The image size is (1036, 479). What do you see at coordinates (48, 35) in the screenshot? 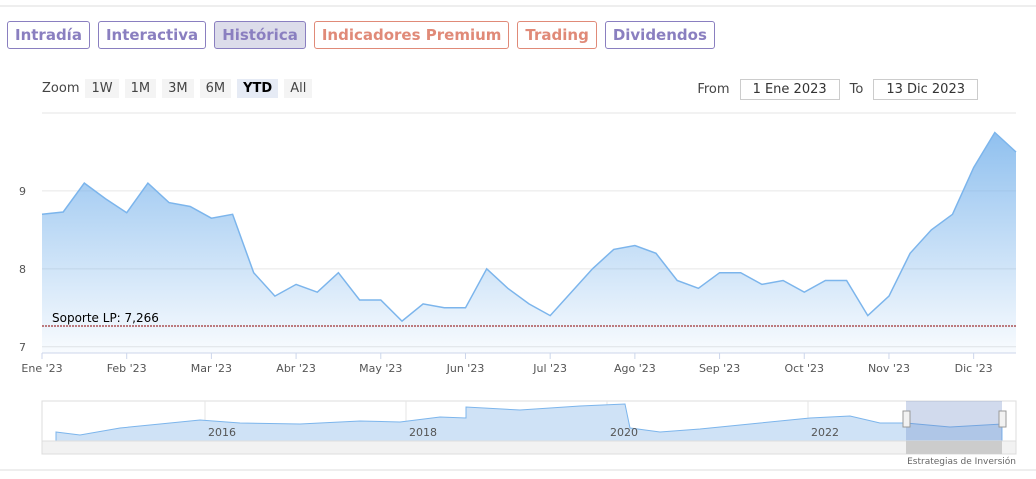
I see `tab: Intradía` at bounding box center [48, 35].